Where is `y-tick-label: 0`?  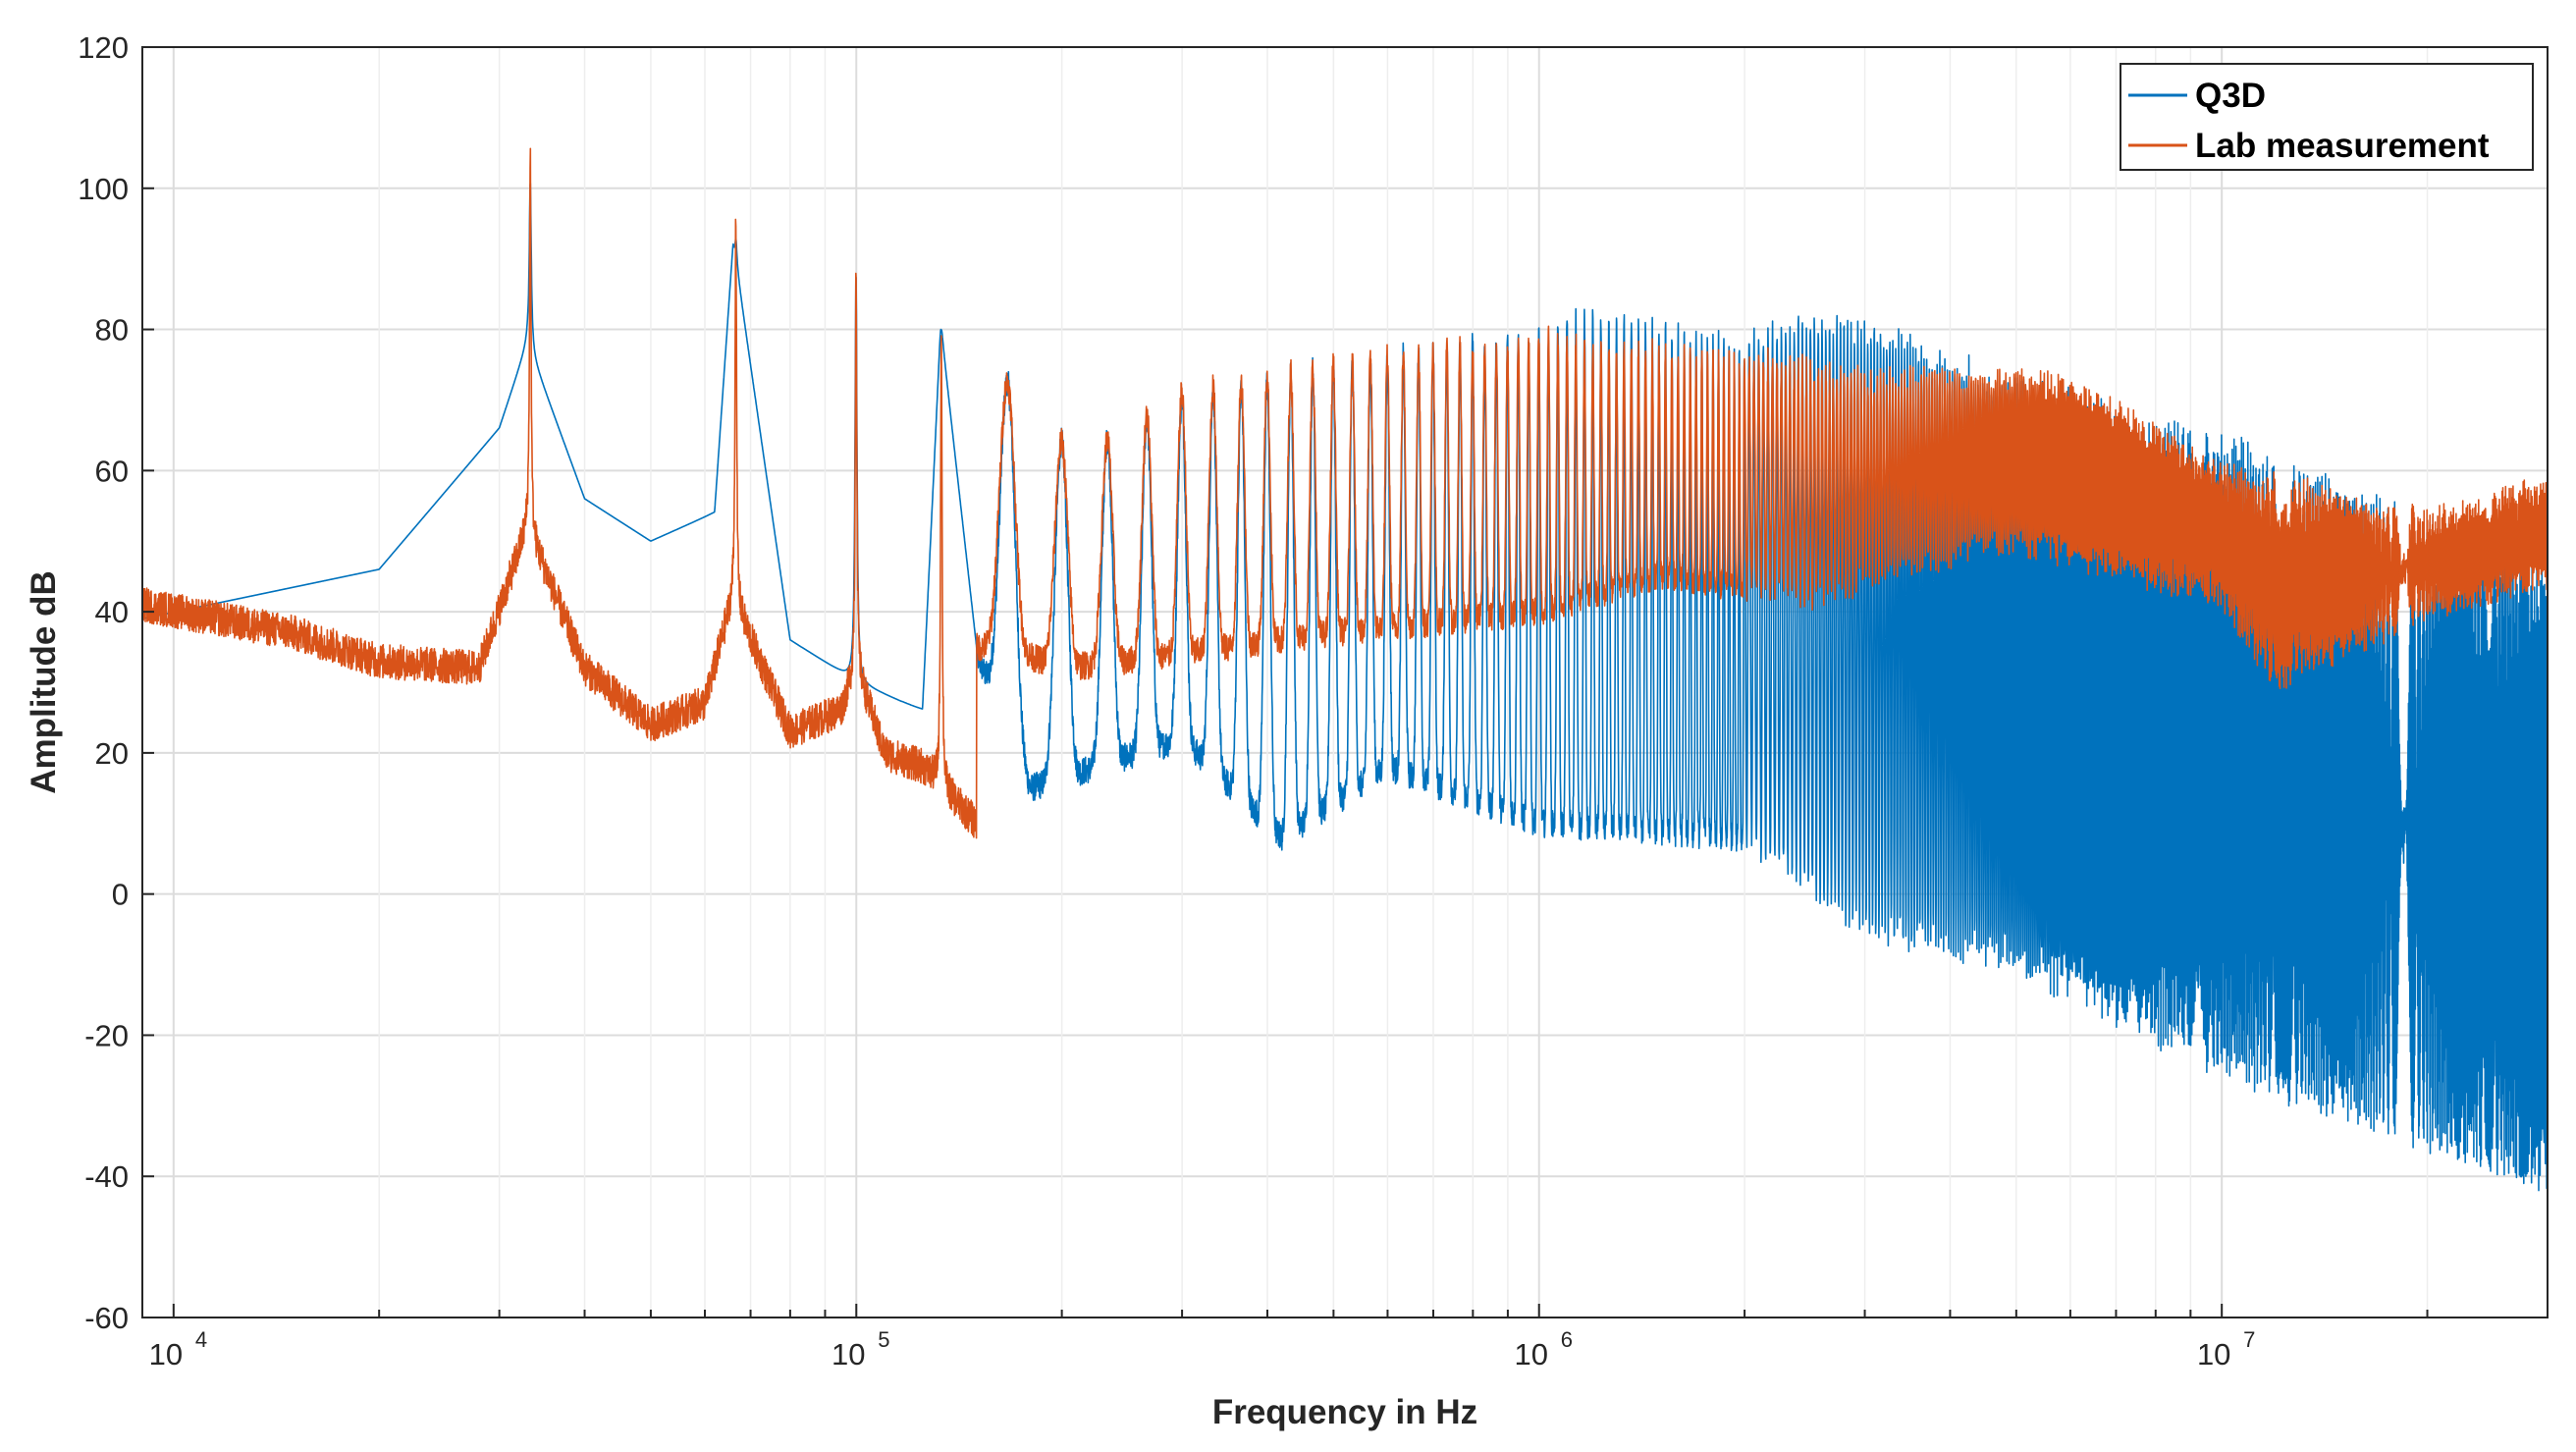
y-tick-label: 0 is located at coordinates (120, 895).